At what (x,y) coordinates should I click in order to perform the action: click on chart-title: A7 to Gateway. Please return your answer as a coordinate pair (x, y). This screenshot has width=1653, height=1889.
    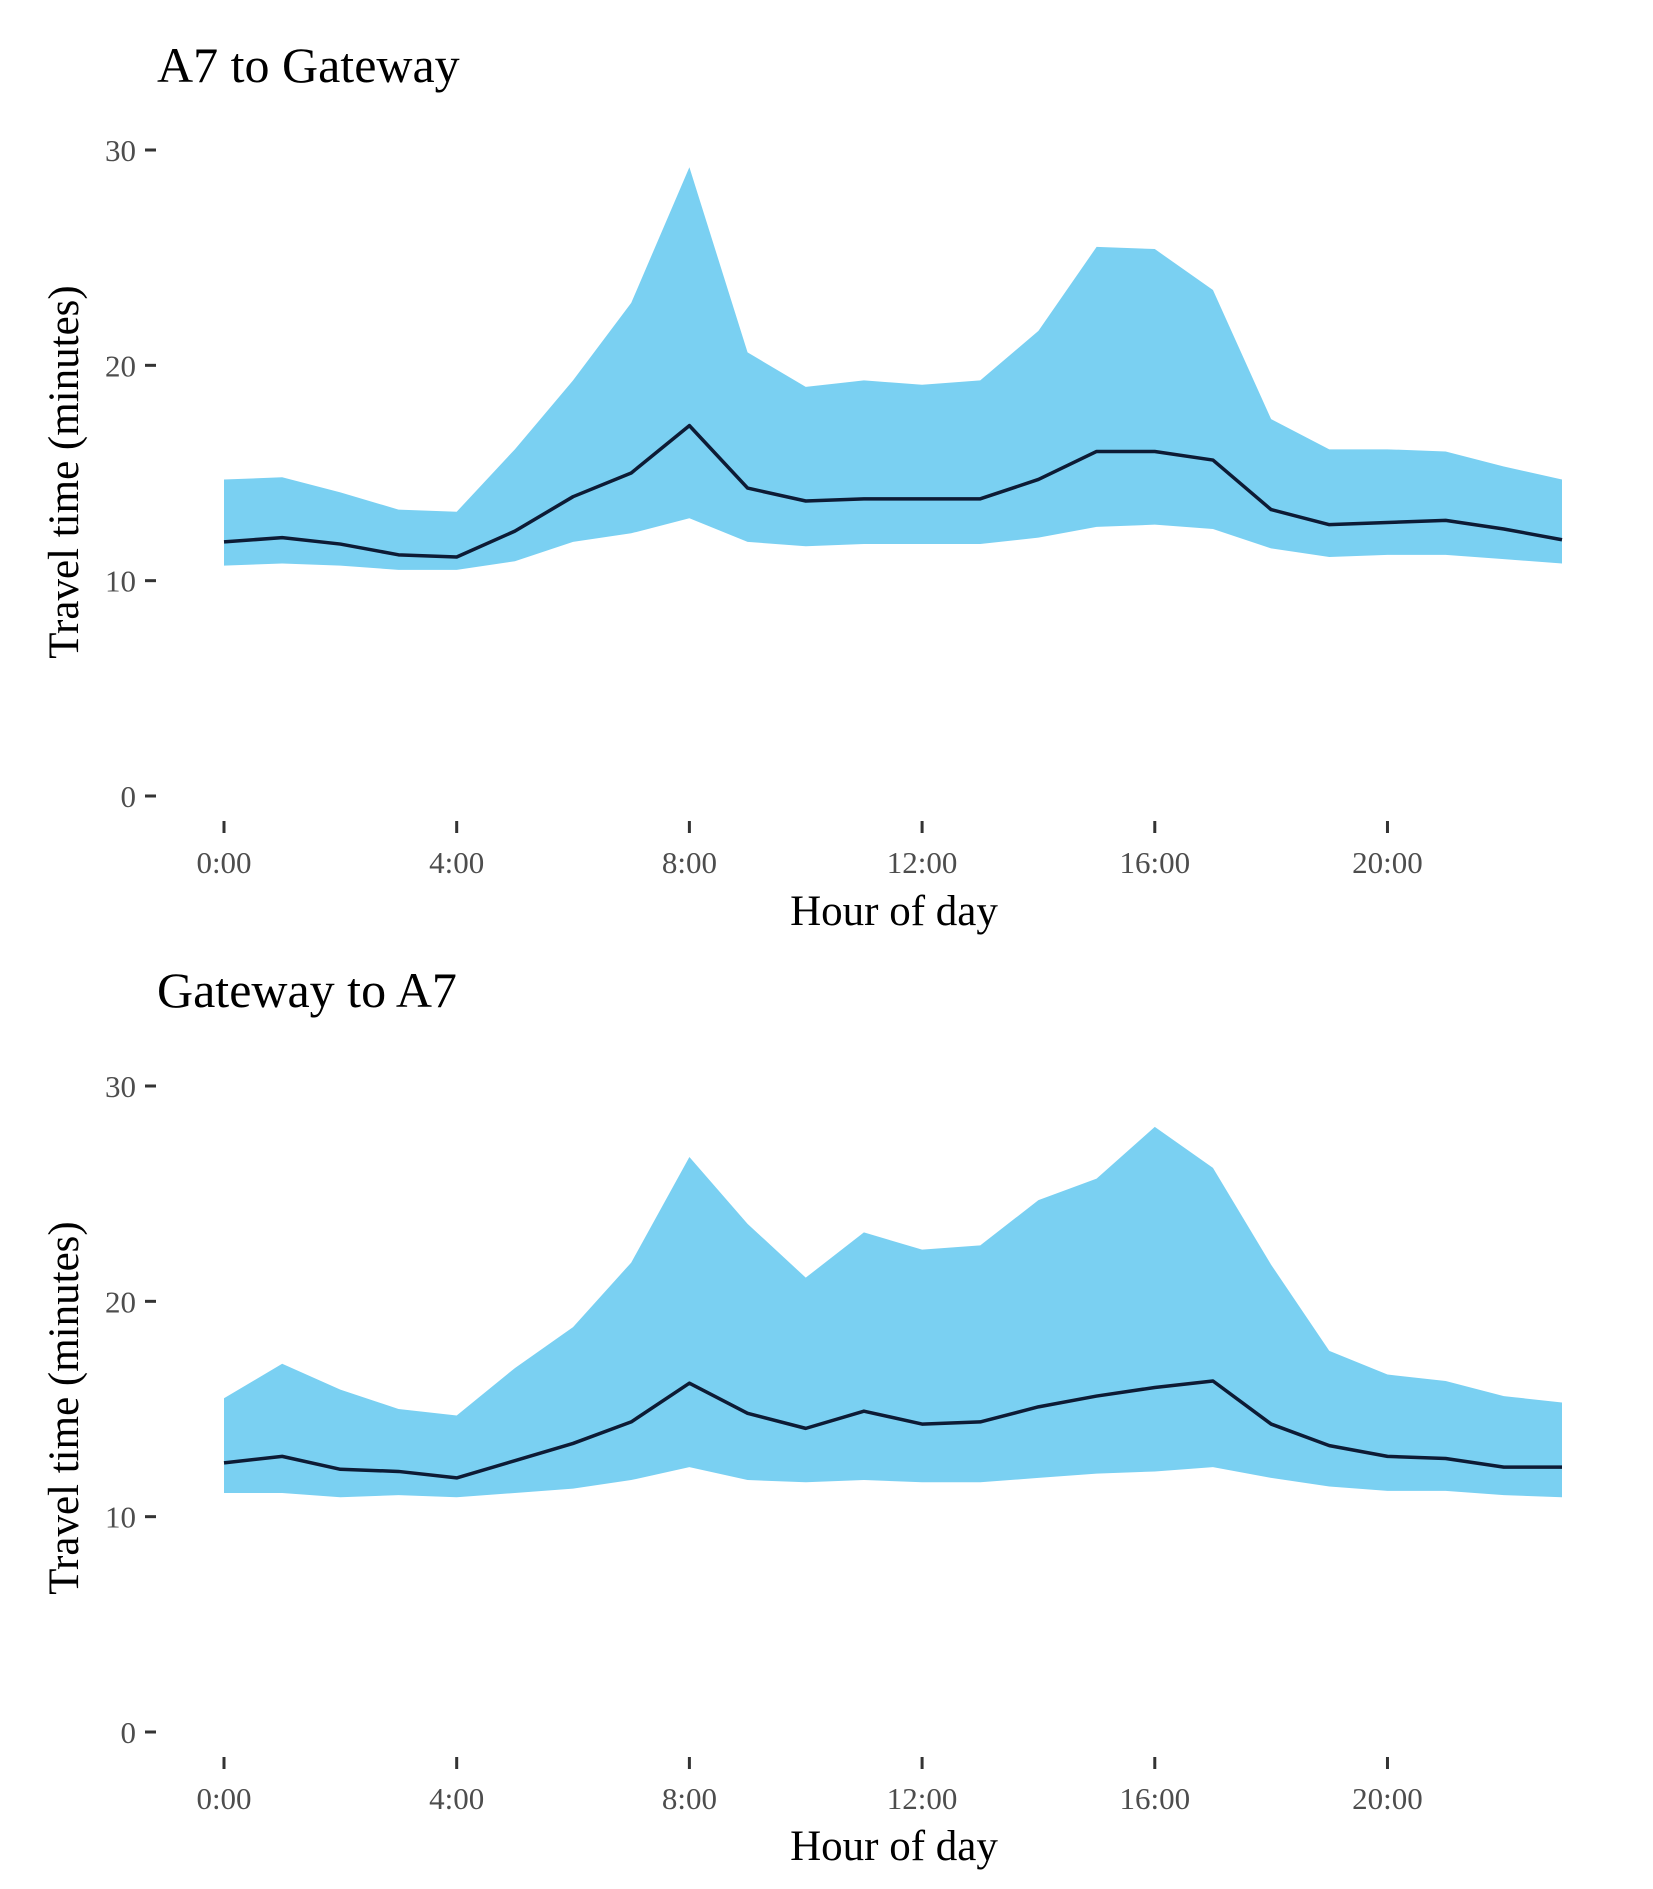
    Looking at the image, I should click on (308, 65).